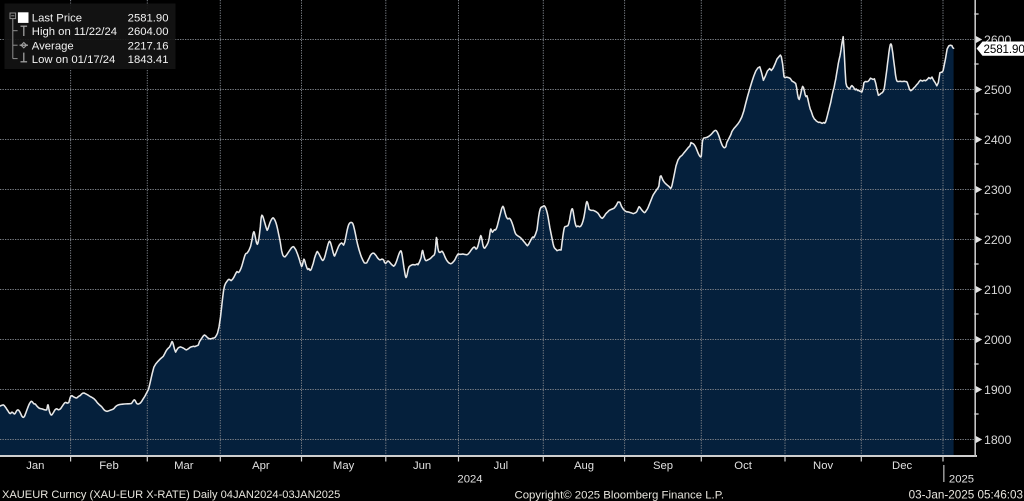  Describe the element at coordinates (743, 466) in the screenshot. I see `svg-text: Oct` at that location.